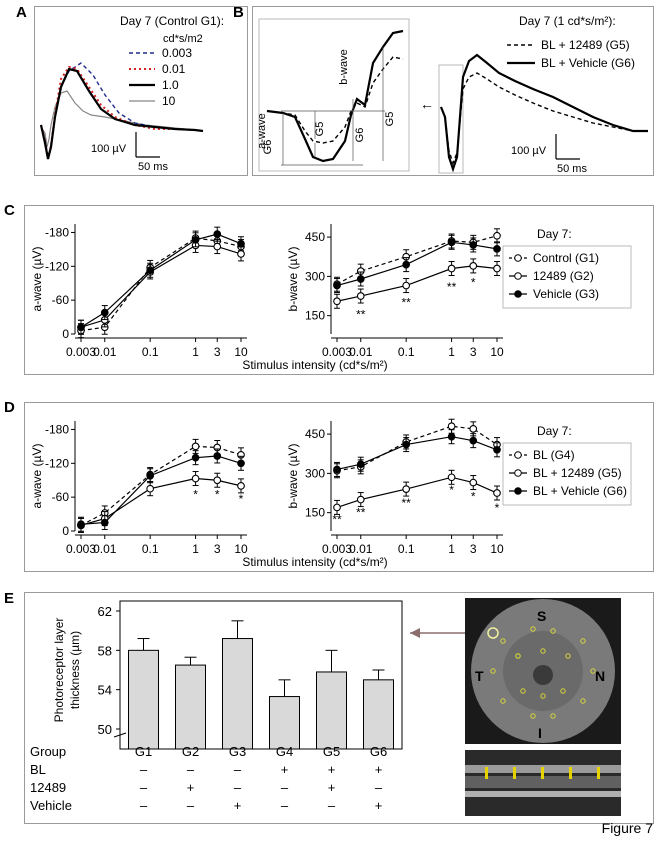 The width and height of the screenshot is (667, 850). Describe the element at coordinates (9, 210) in the screenshot. I see `panel-c-label: C` at that location.